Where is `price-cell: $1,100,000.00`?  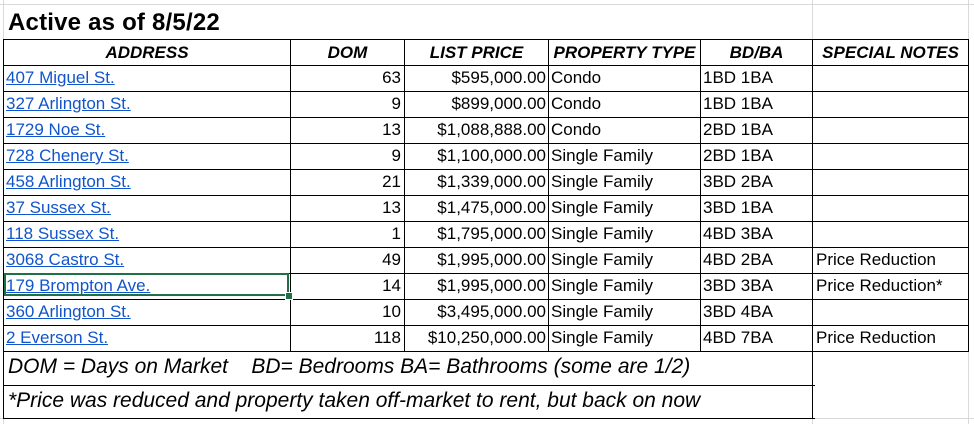
price-cell: $1,100,000.00 is located at coordinates (491, 155).